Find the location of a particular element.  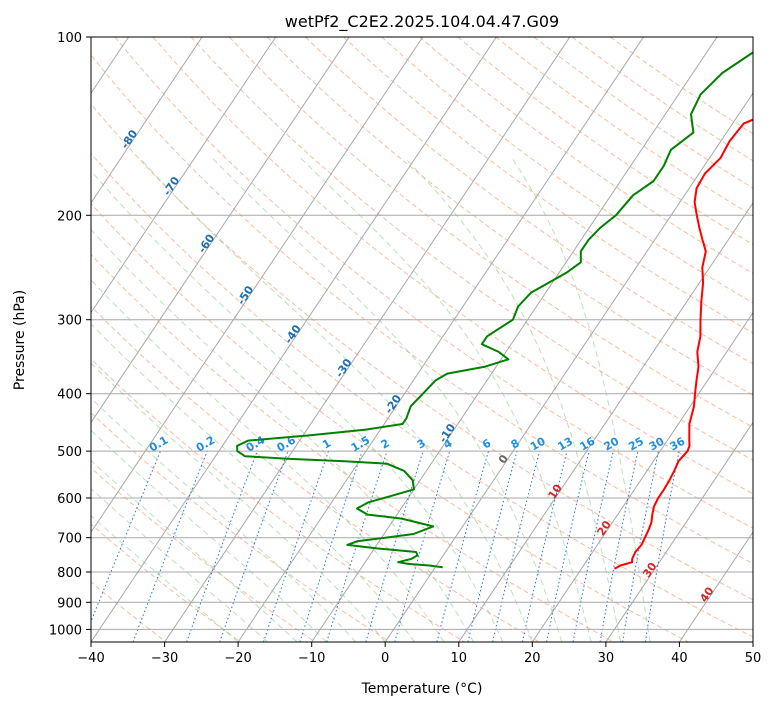

y-tick-label: 900 is located at coordinates (69, 603).